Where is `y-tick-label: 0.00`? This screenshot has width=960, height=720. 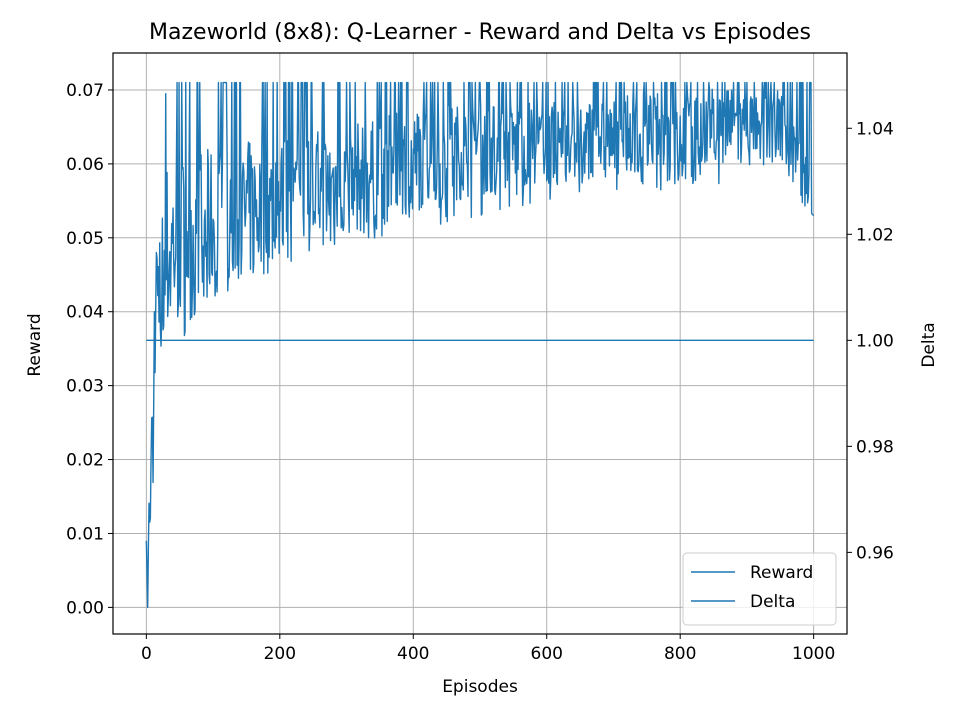
y-tick-label: 0.00 is located at coordinates (85, 608).